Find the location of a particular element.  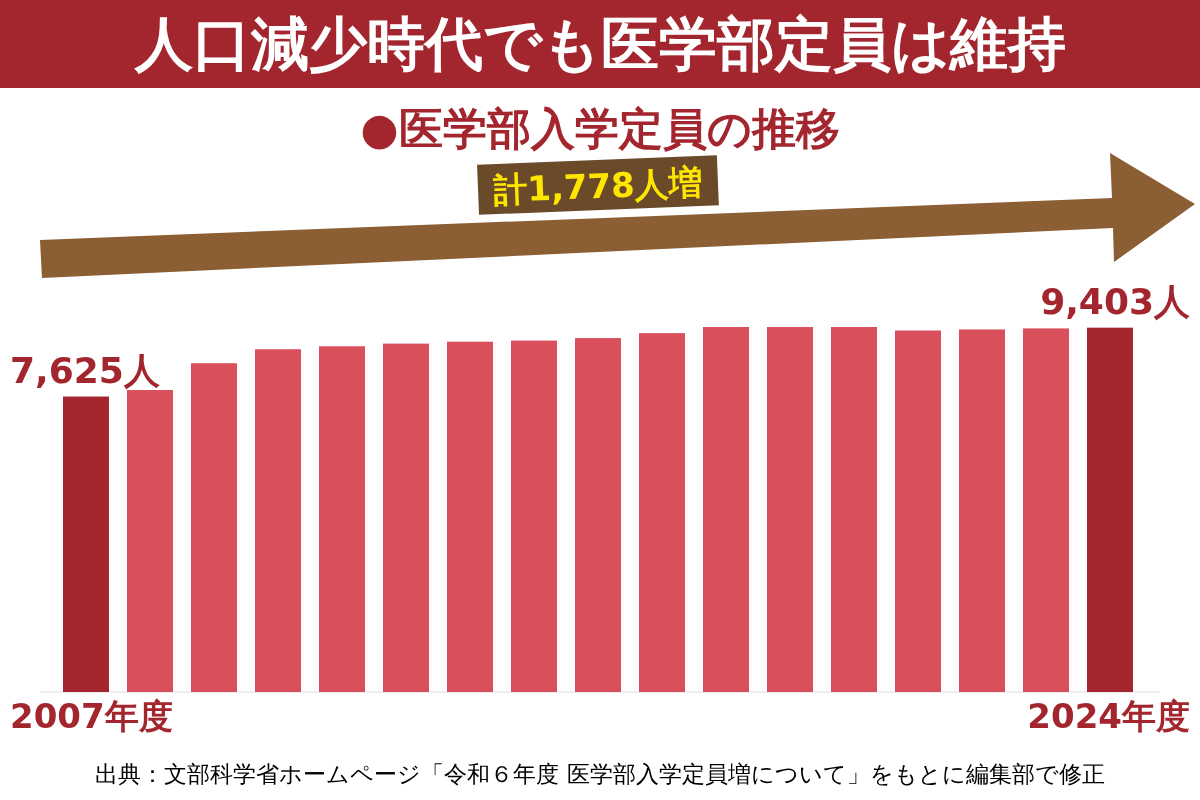

chart-title: 人口減少時代でも医学部定員は維持 is located at coordinates (599, 44).